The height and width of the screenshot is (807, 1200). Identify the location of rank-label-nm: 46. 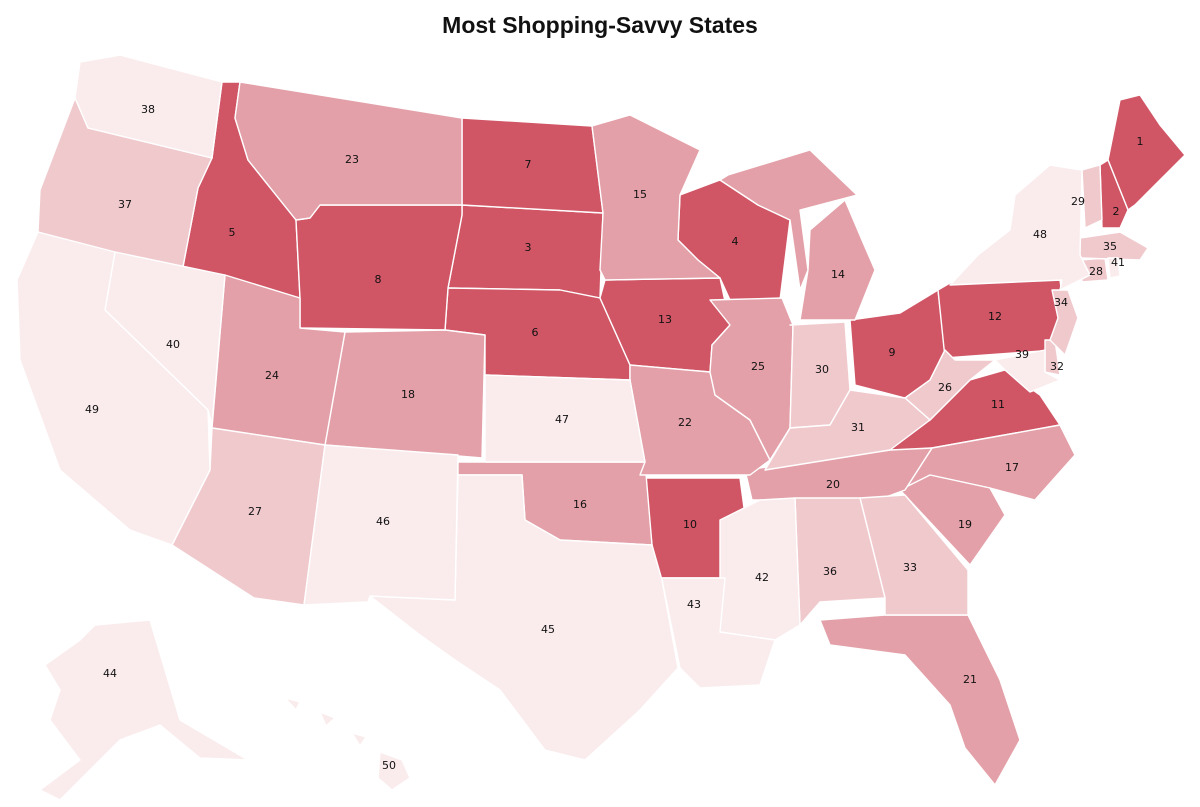
(383, 521).